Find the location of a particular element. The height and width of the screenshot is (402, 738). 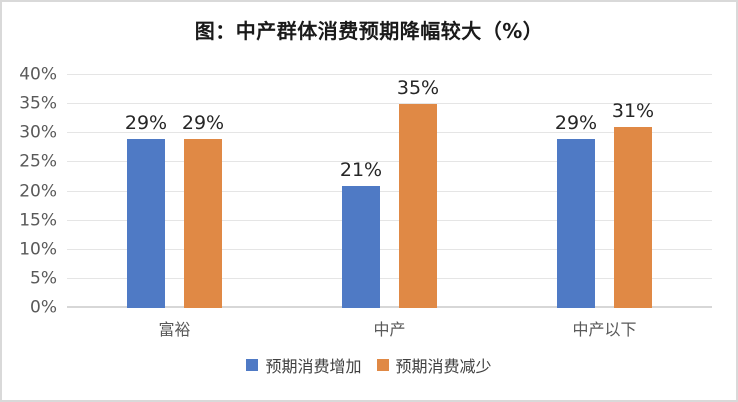

y-axis-tick-label: 15% is located at coordinates (38, 220).